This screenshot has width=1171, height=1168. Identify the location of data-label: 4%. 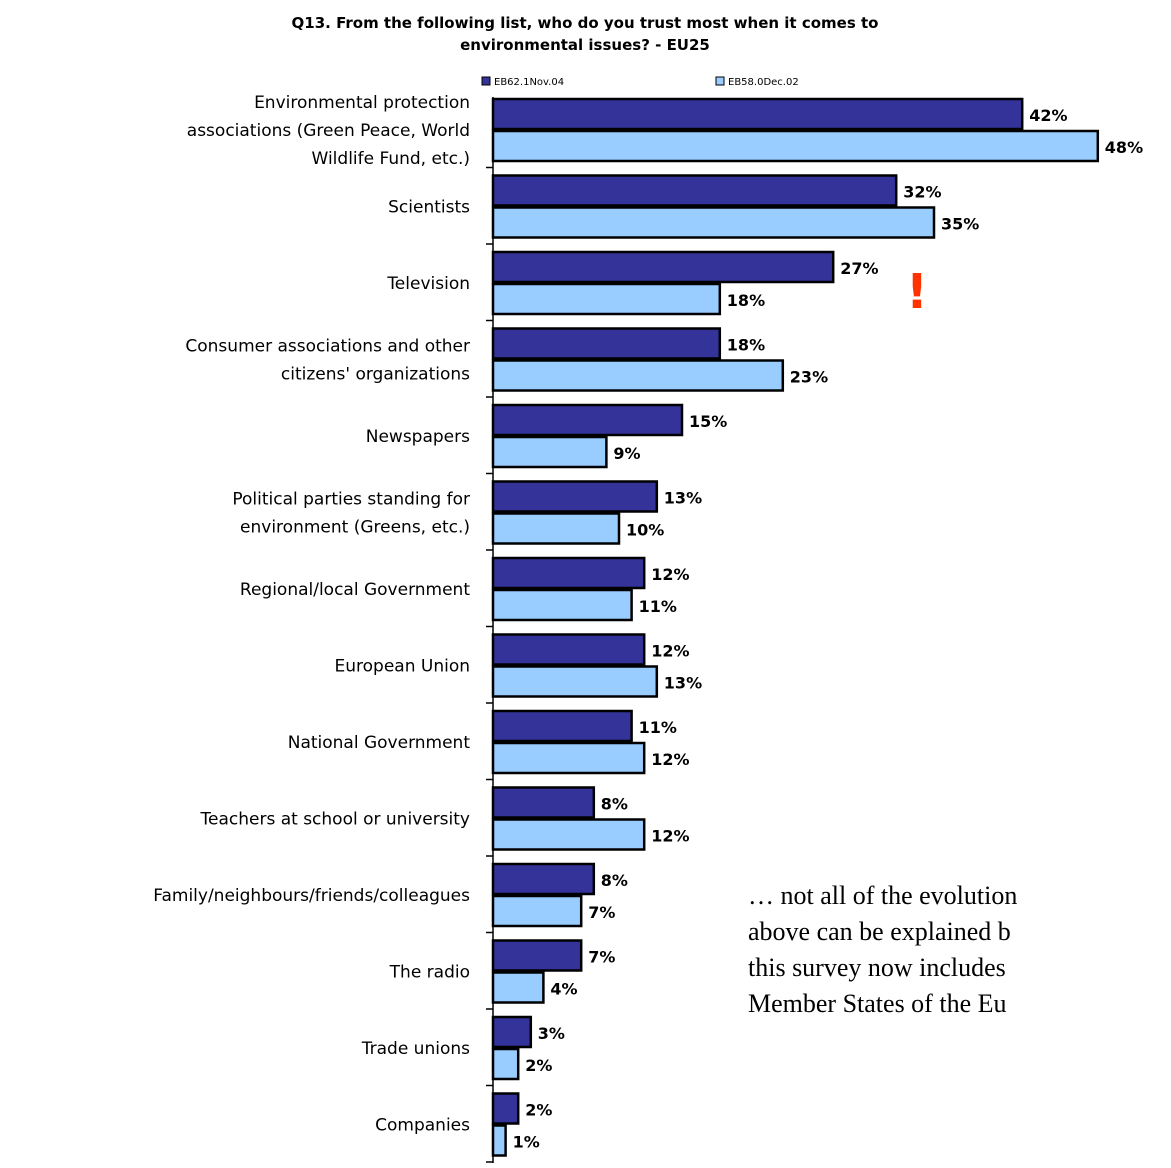
(563, 989).